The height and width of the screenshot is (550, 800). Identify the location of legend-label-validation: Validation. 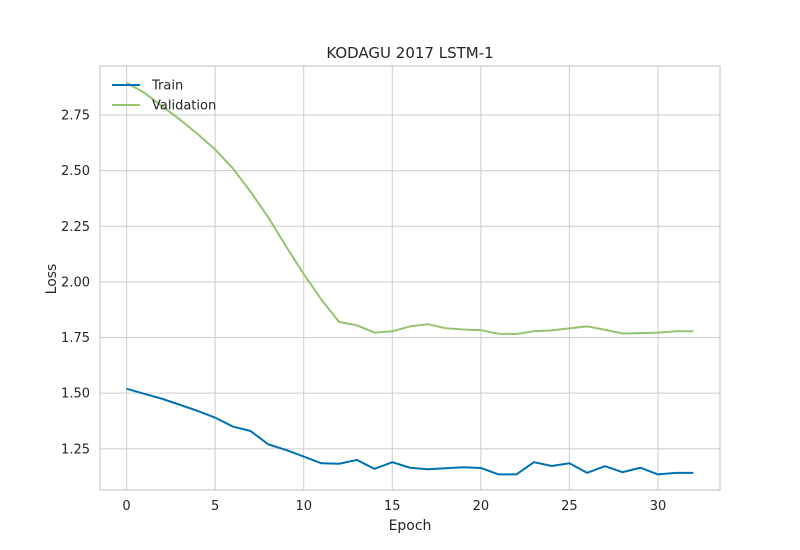
(184, 106).